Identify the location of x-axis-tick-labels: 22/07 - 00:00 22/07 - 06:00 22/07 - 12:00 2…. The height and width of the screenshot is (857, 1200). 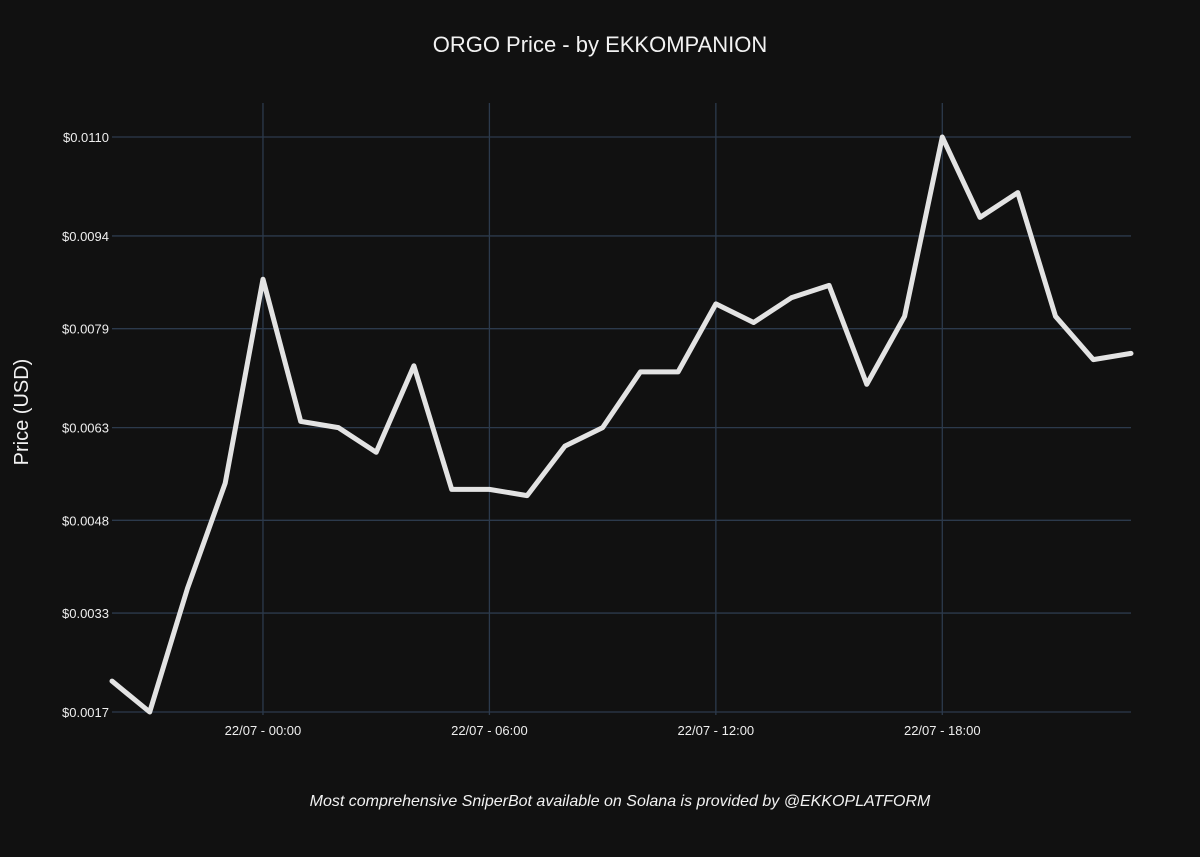
(603, 730).